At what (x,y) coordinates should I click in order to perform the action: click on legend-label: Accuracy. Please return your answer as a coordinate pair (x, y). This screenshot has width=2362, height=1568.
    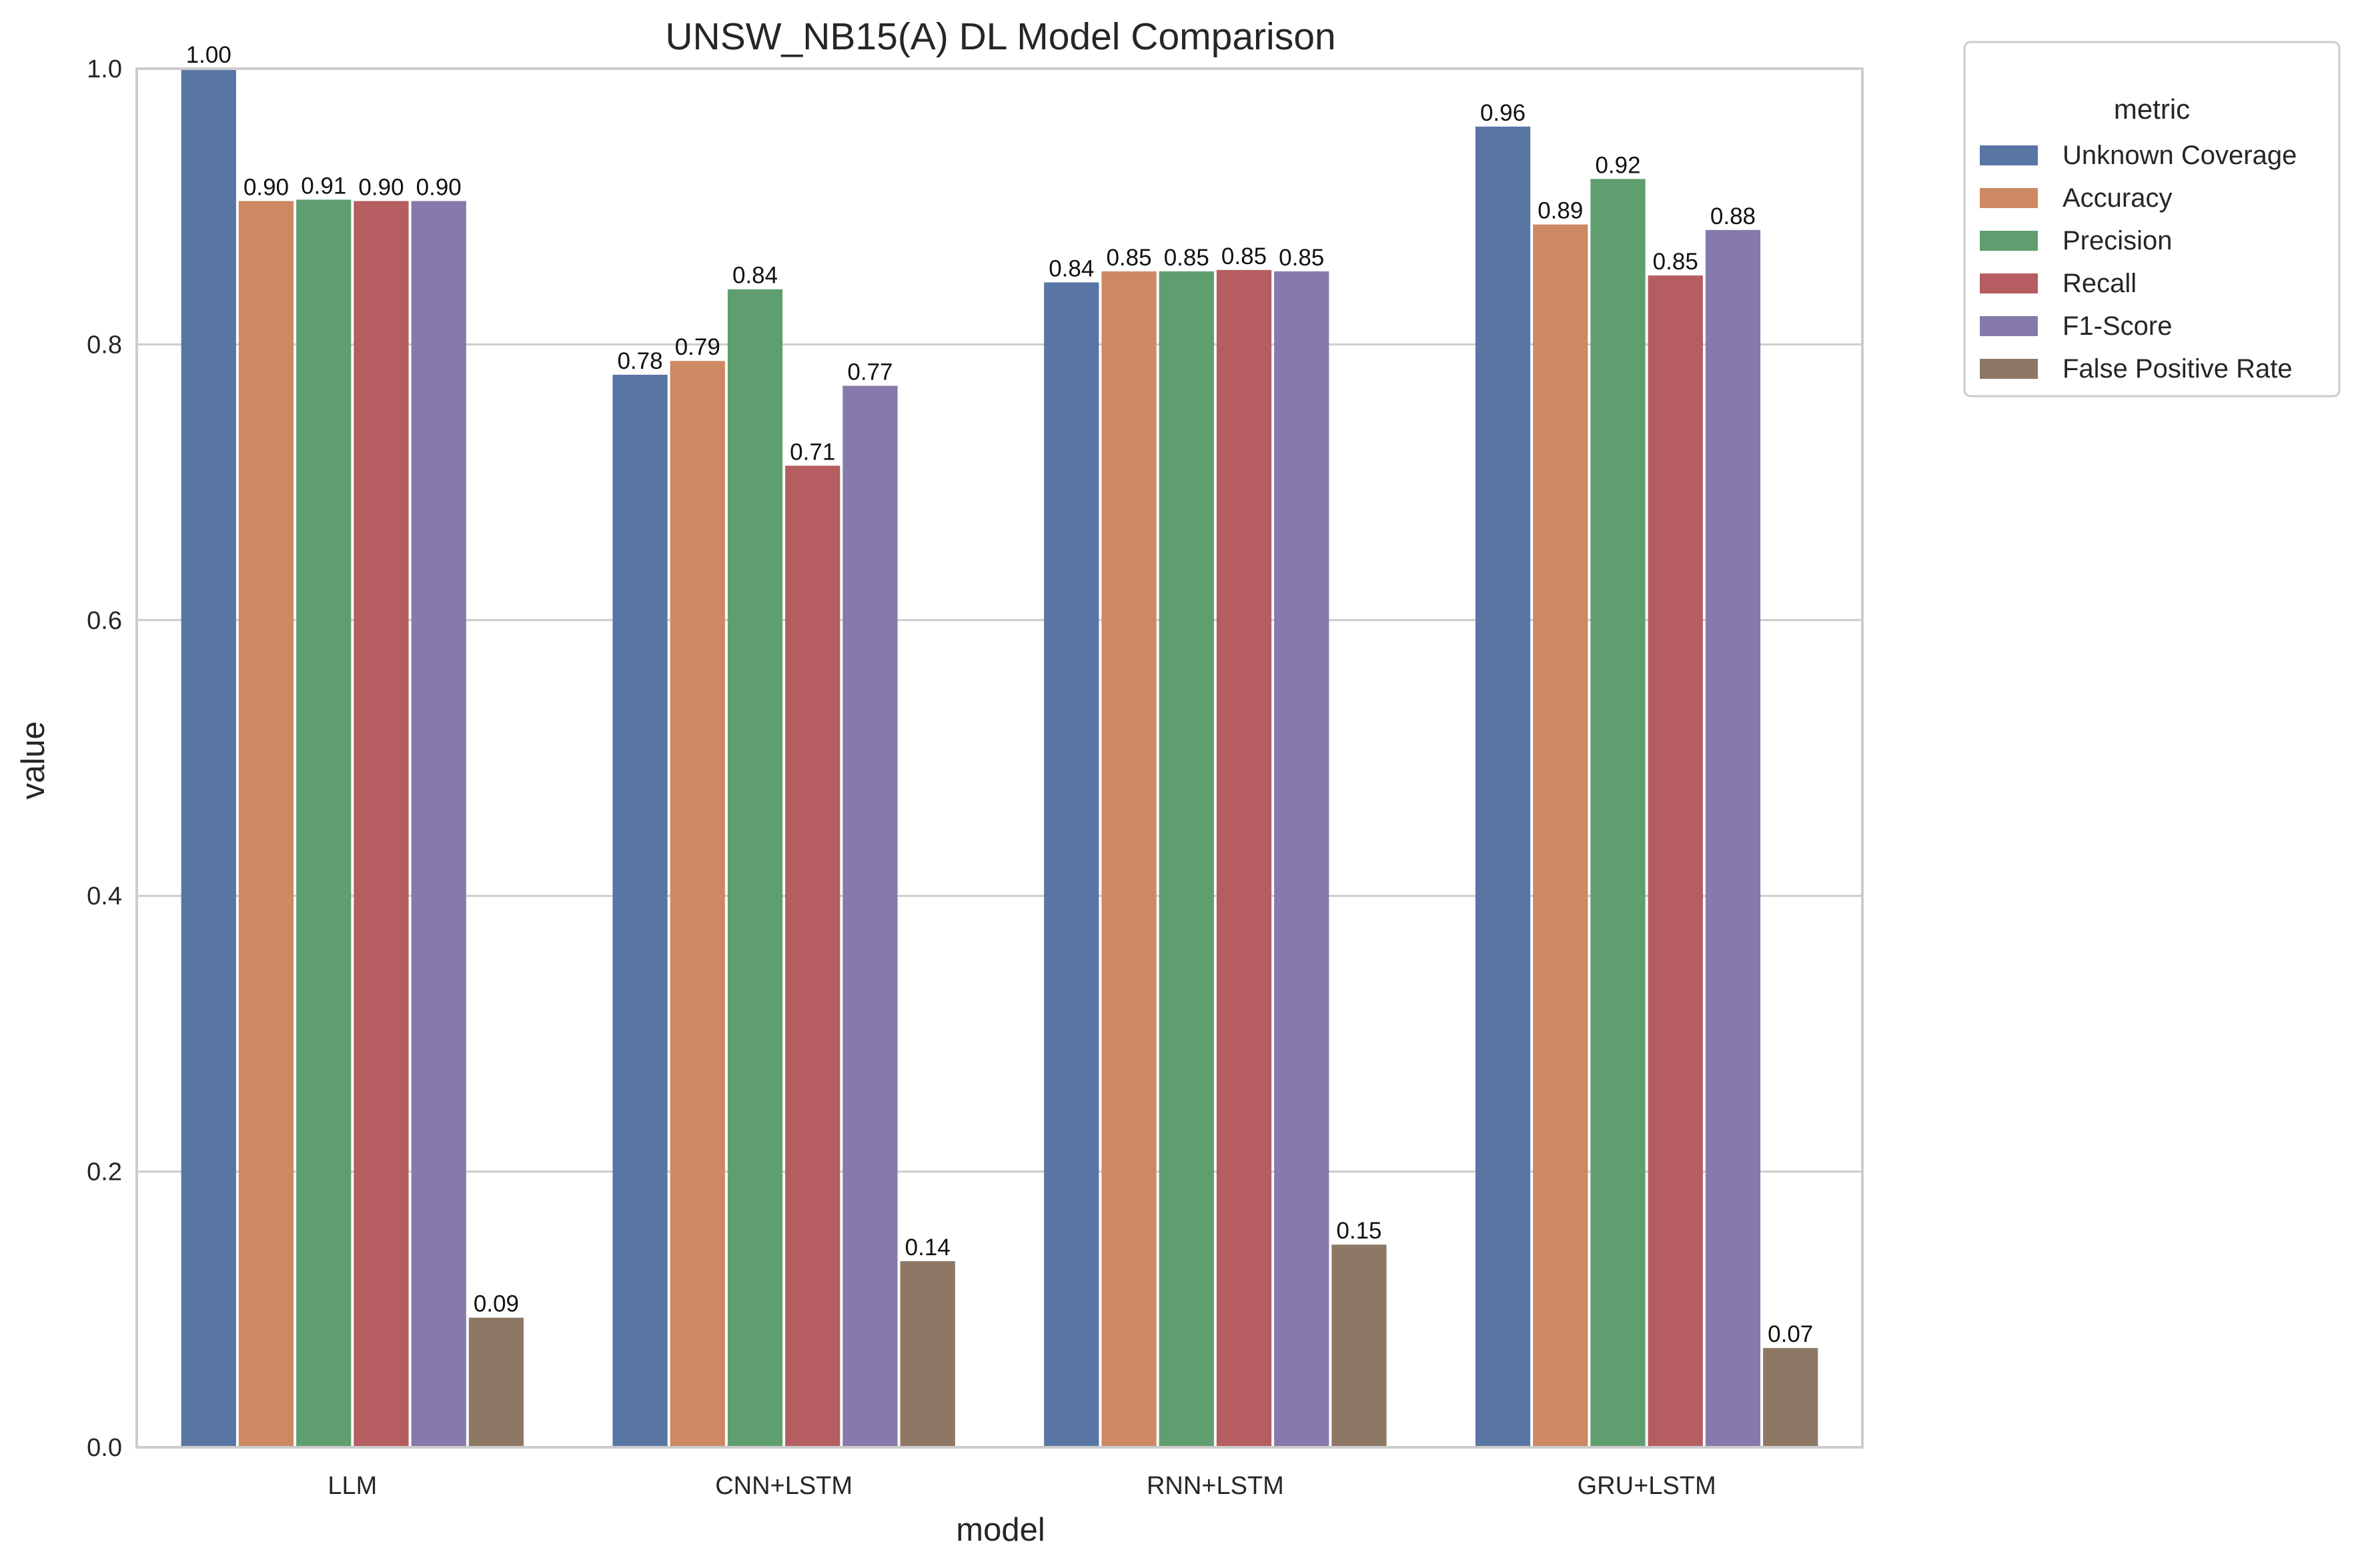
    Looking at the image, I should click on (2117, 198).